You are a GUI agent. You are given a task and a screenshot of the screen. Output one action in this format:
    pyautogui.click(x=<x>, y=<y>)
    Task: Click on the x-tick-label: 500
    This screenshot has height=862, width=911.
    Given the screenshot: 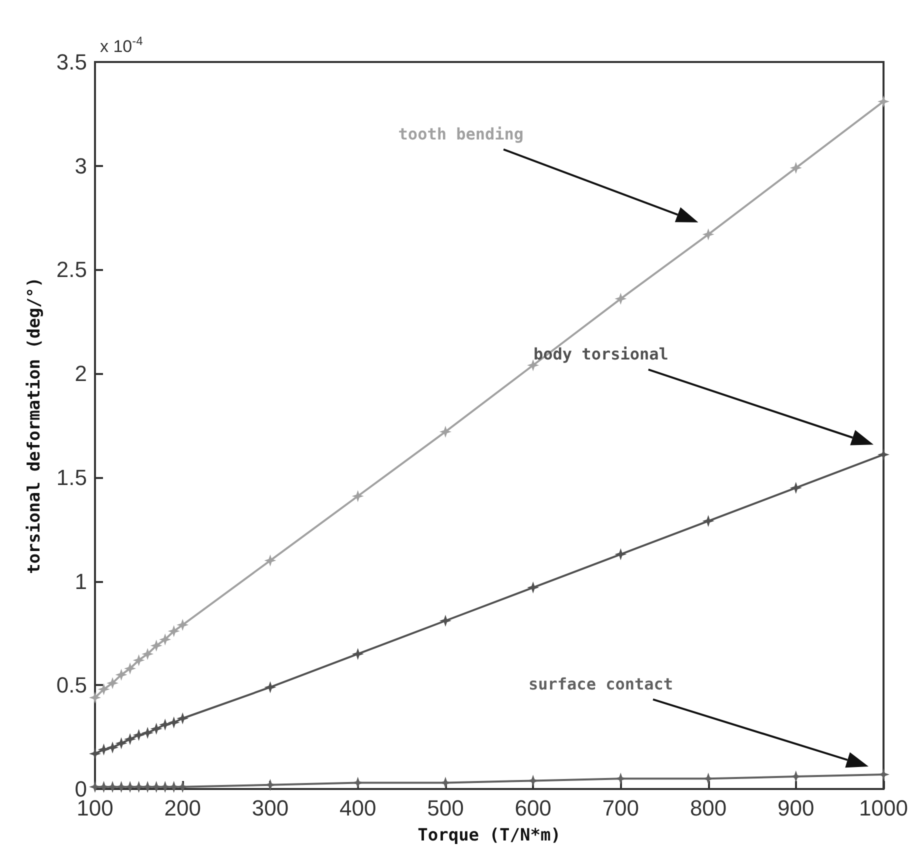 What is the action you would take?
    pyautogui.click(x=445, y=808)
    